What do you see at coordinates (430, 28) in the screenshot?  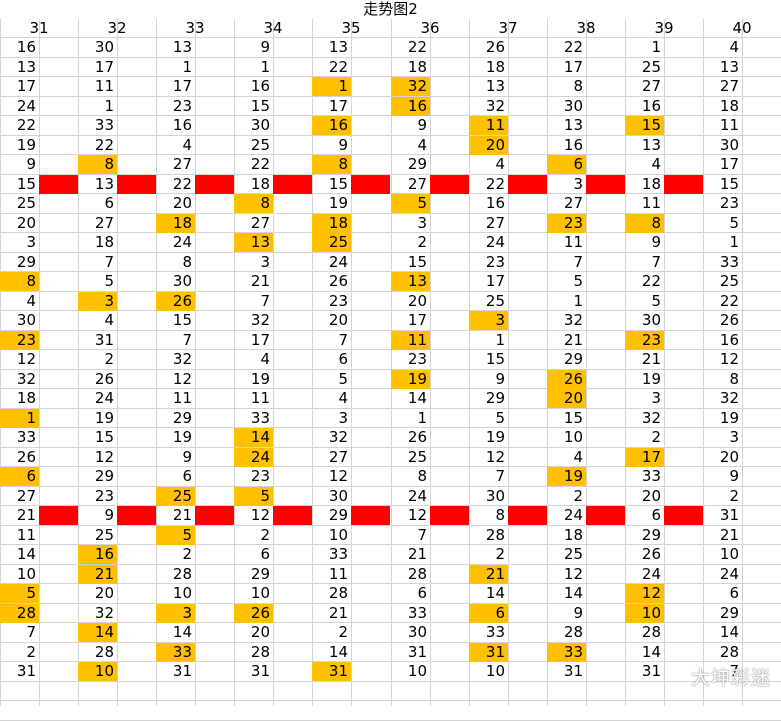 I see `column-header: 36` at bounding box center [430, 28].